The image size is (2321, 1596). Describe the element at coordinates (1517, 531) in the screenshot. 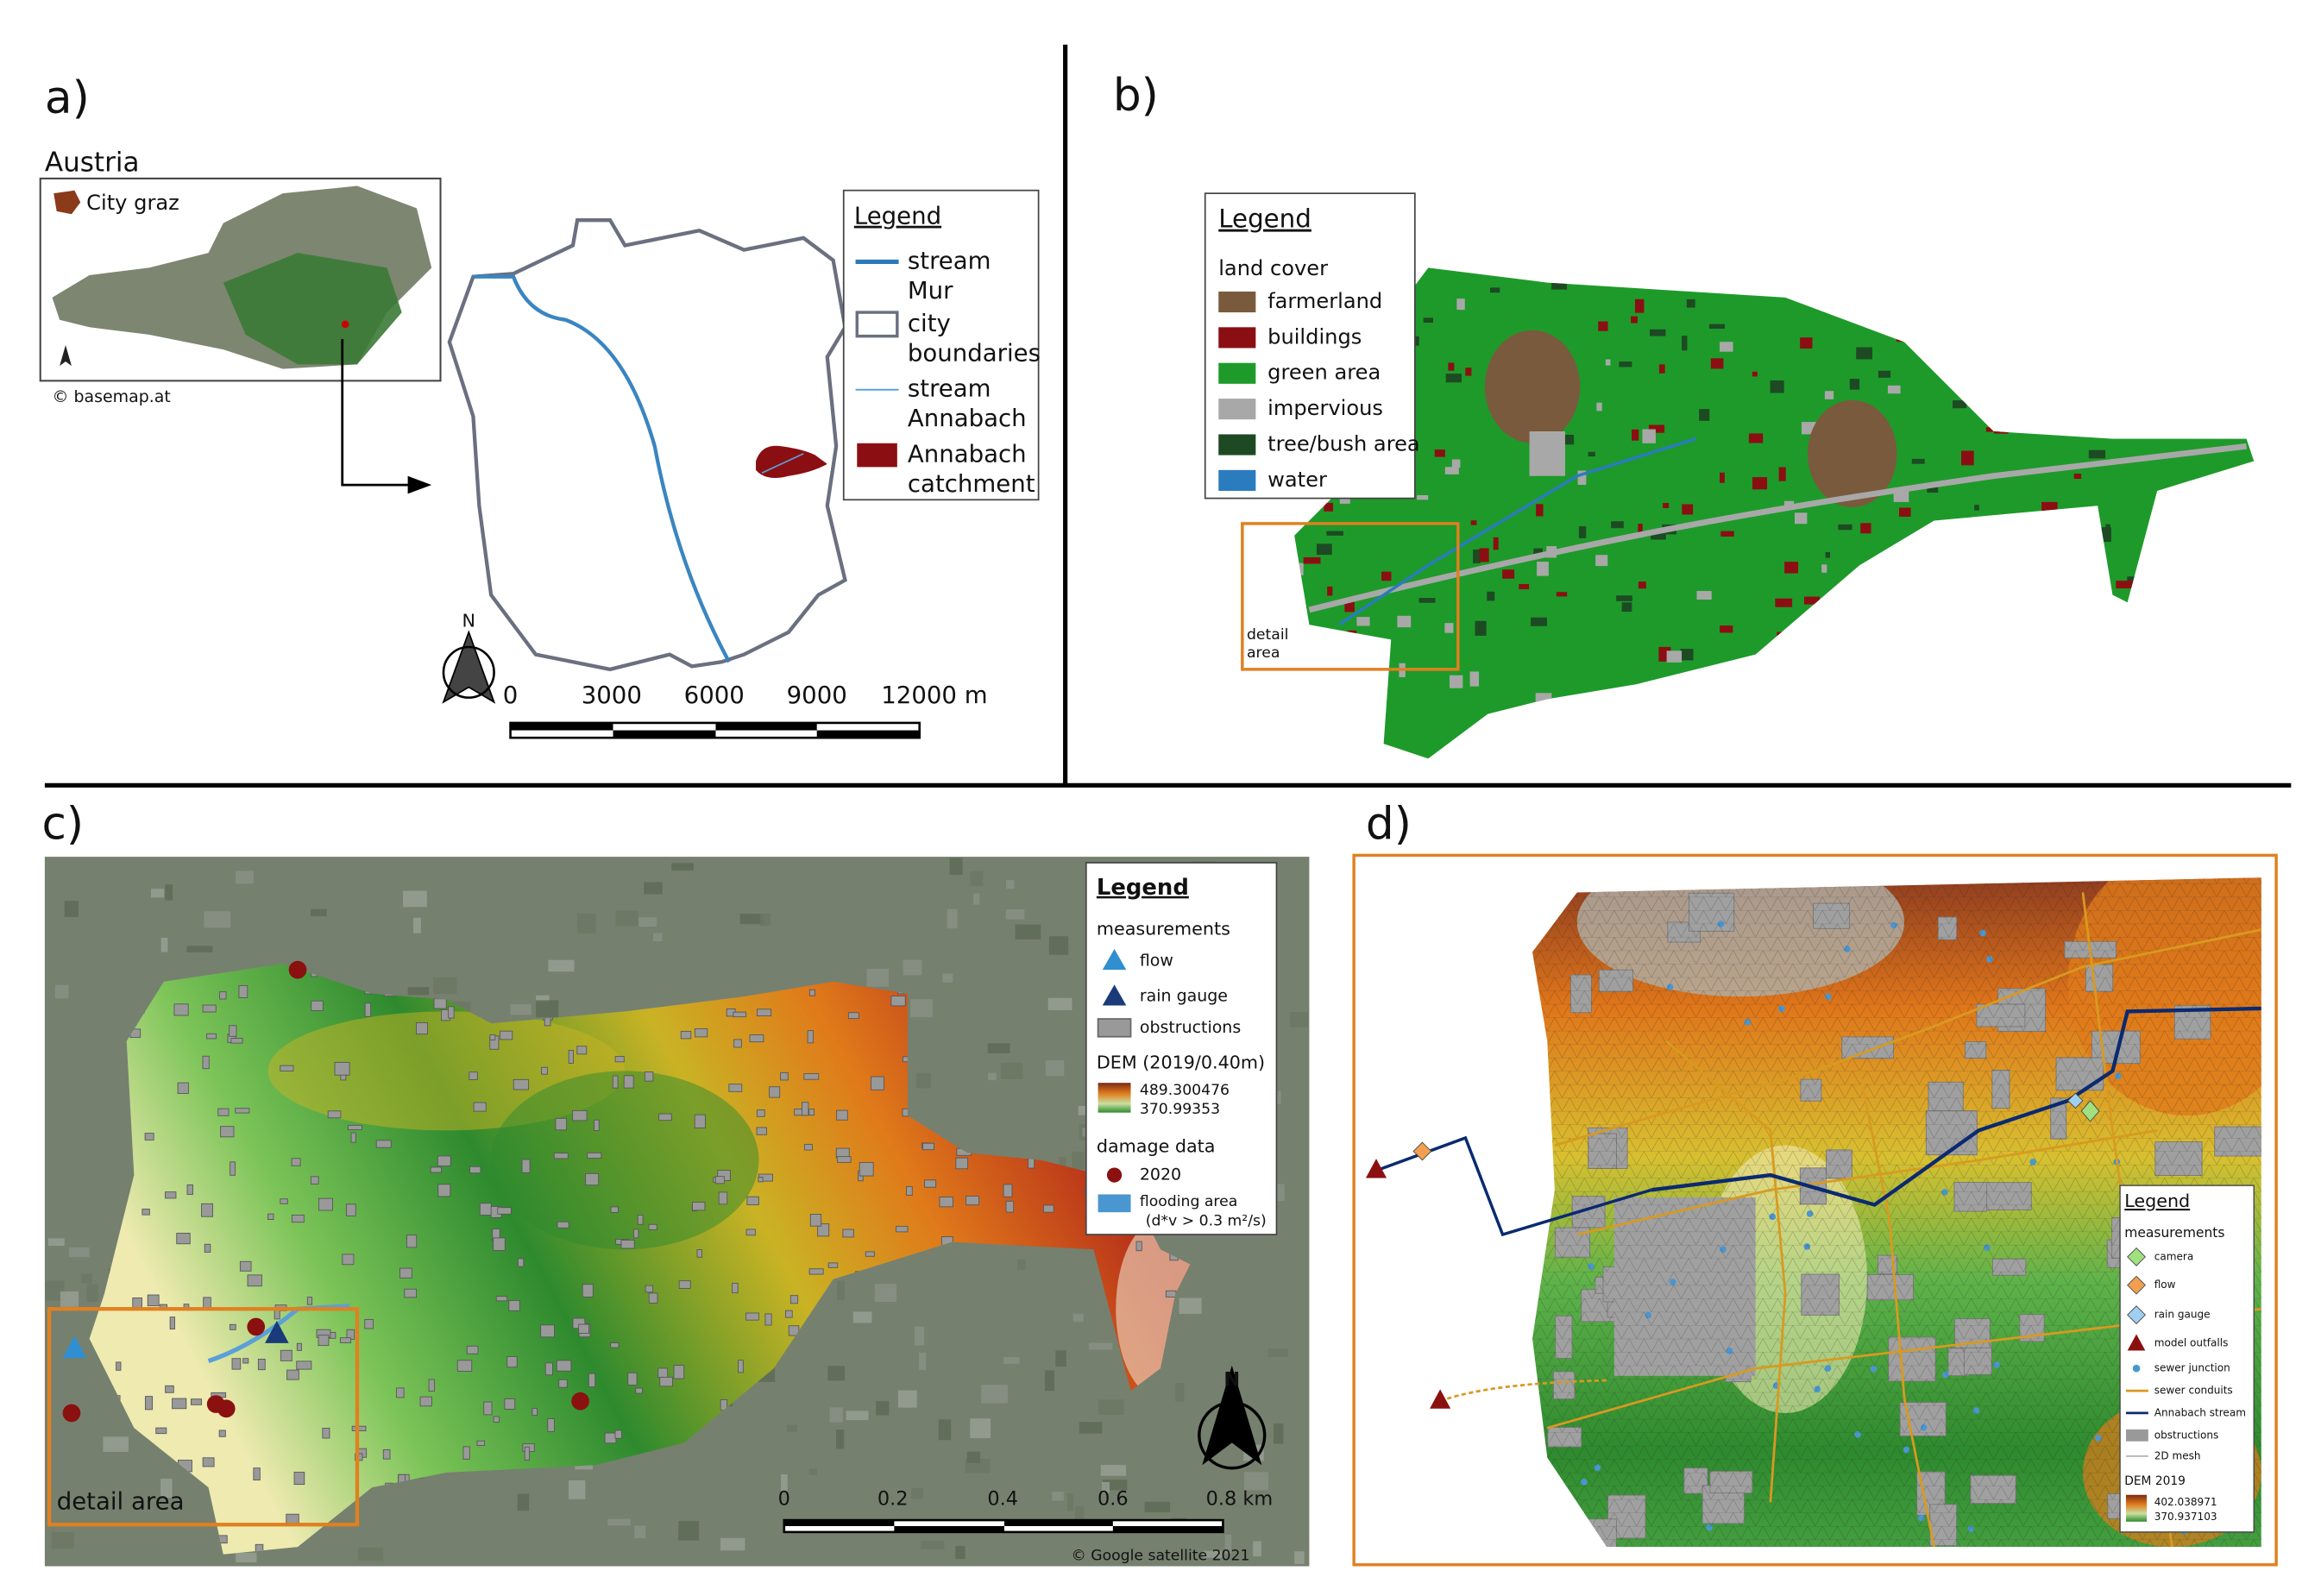

I see `water` at that location.